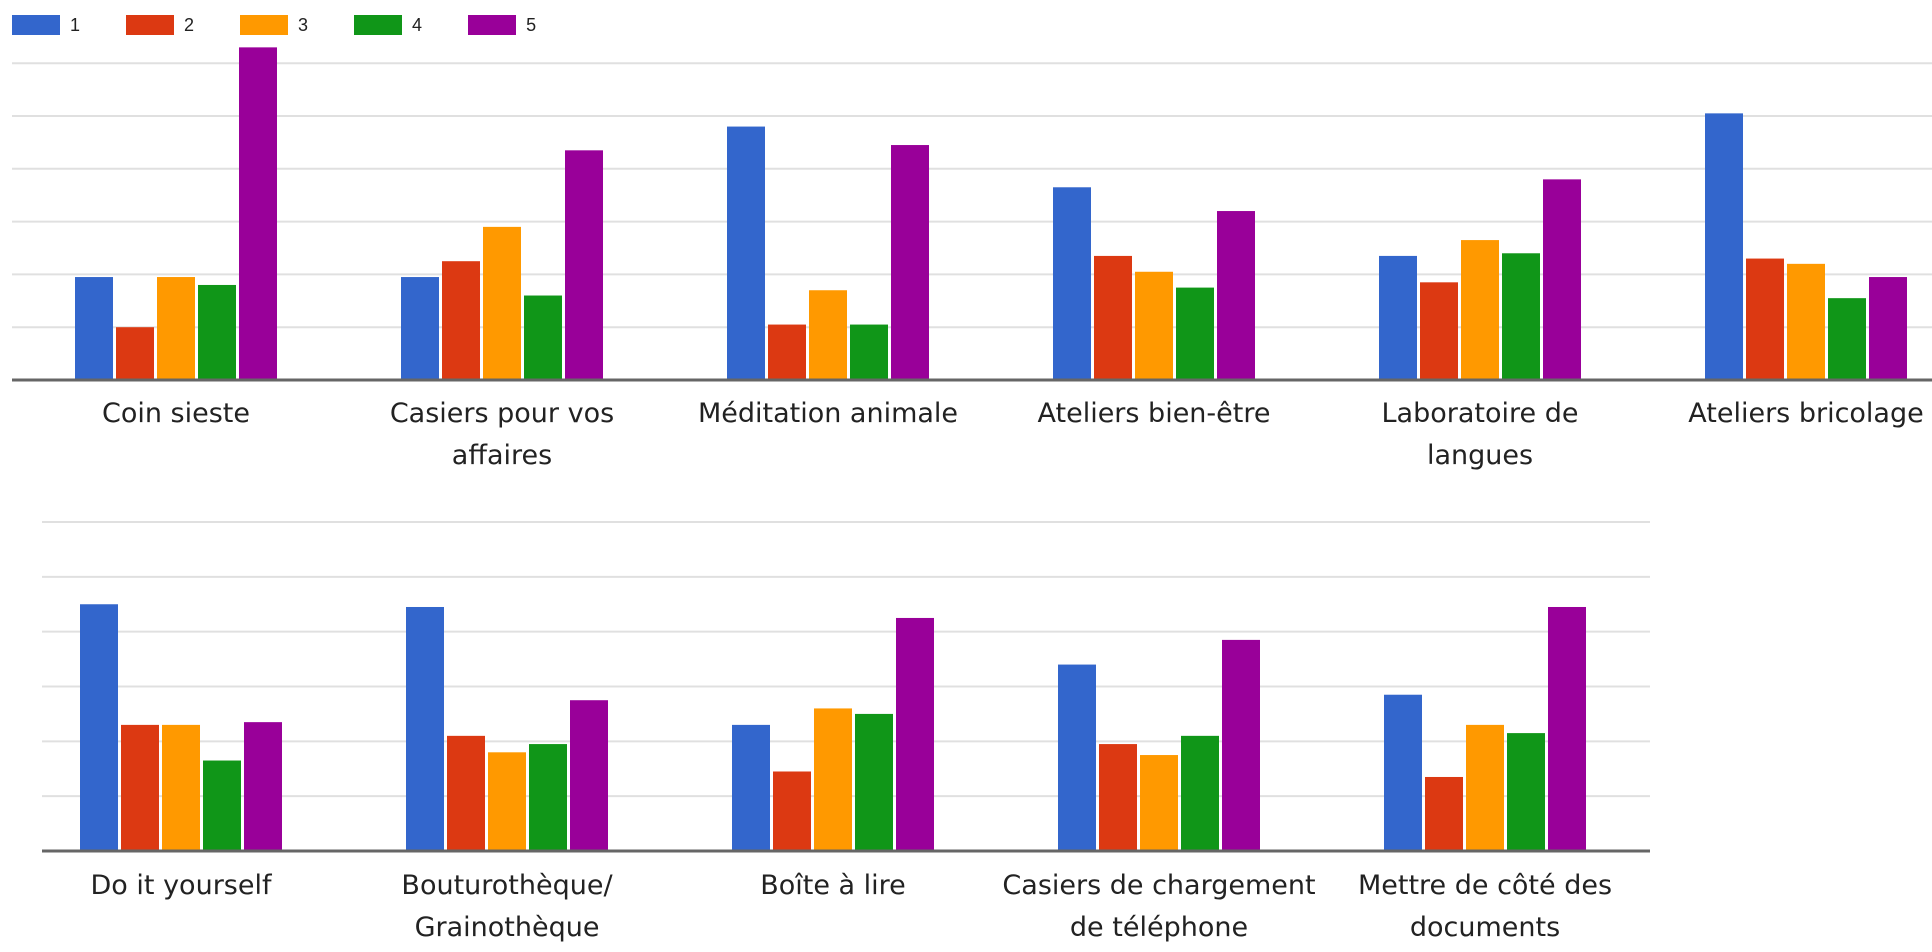 The image size is (1932, 952). Describe the element at coordinates (182, 885) in the screenshot. I see `category-label: Do it yourself` at that location.